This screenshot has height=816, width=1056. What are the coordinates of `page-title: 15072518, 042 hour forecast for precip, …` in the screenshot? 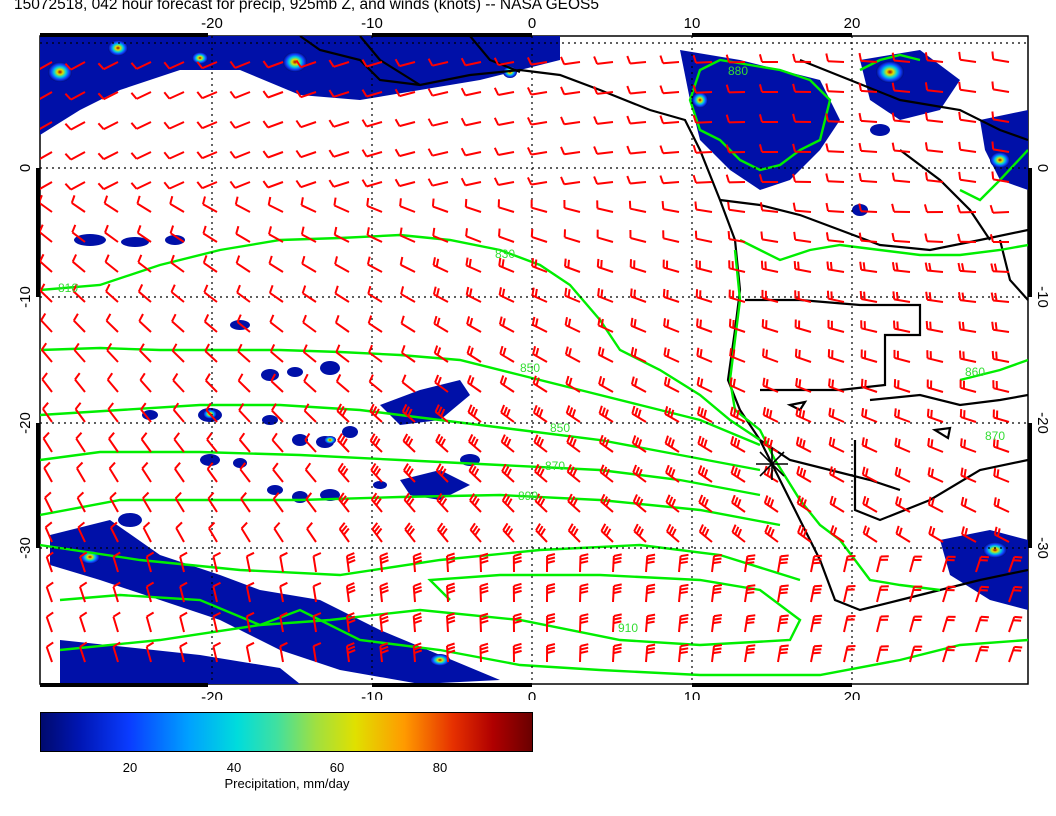 It's located at (306, 6).